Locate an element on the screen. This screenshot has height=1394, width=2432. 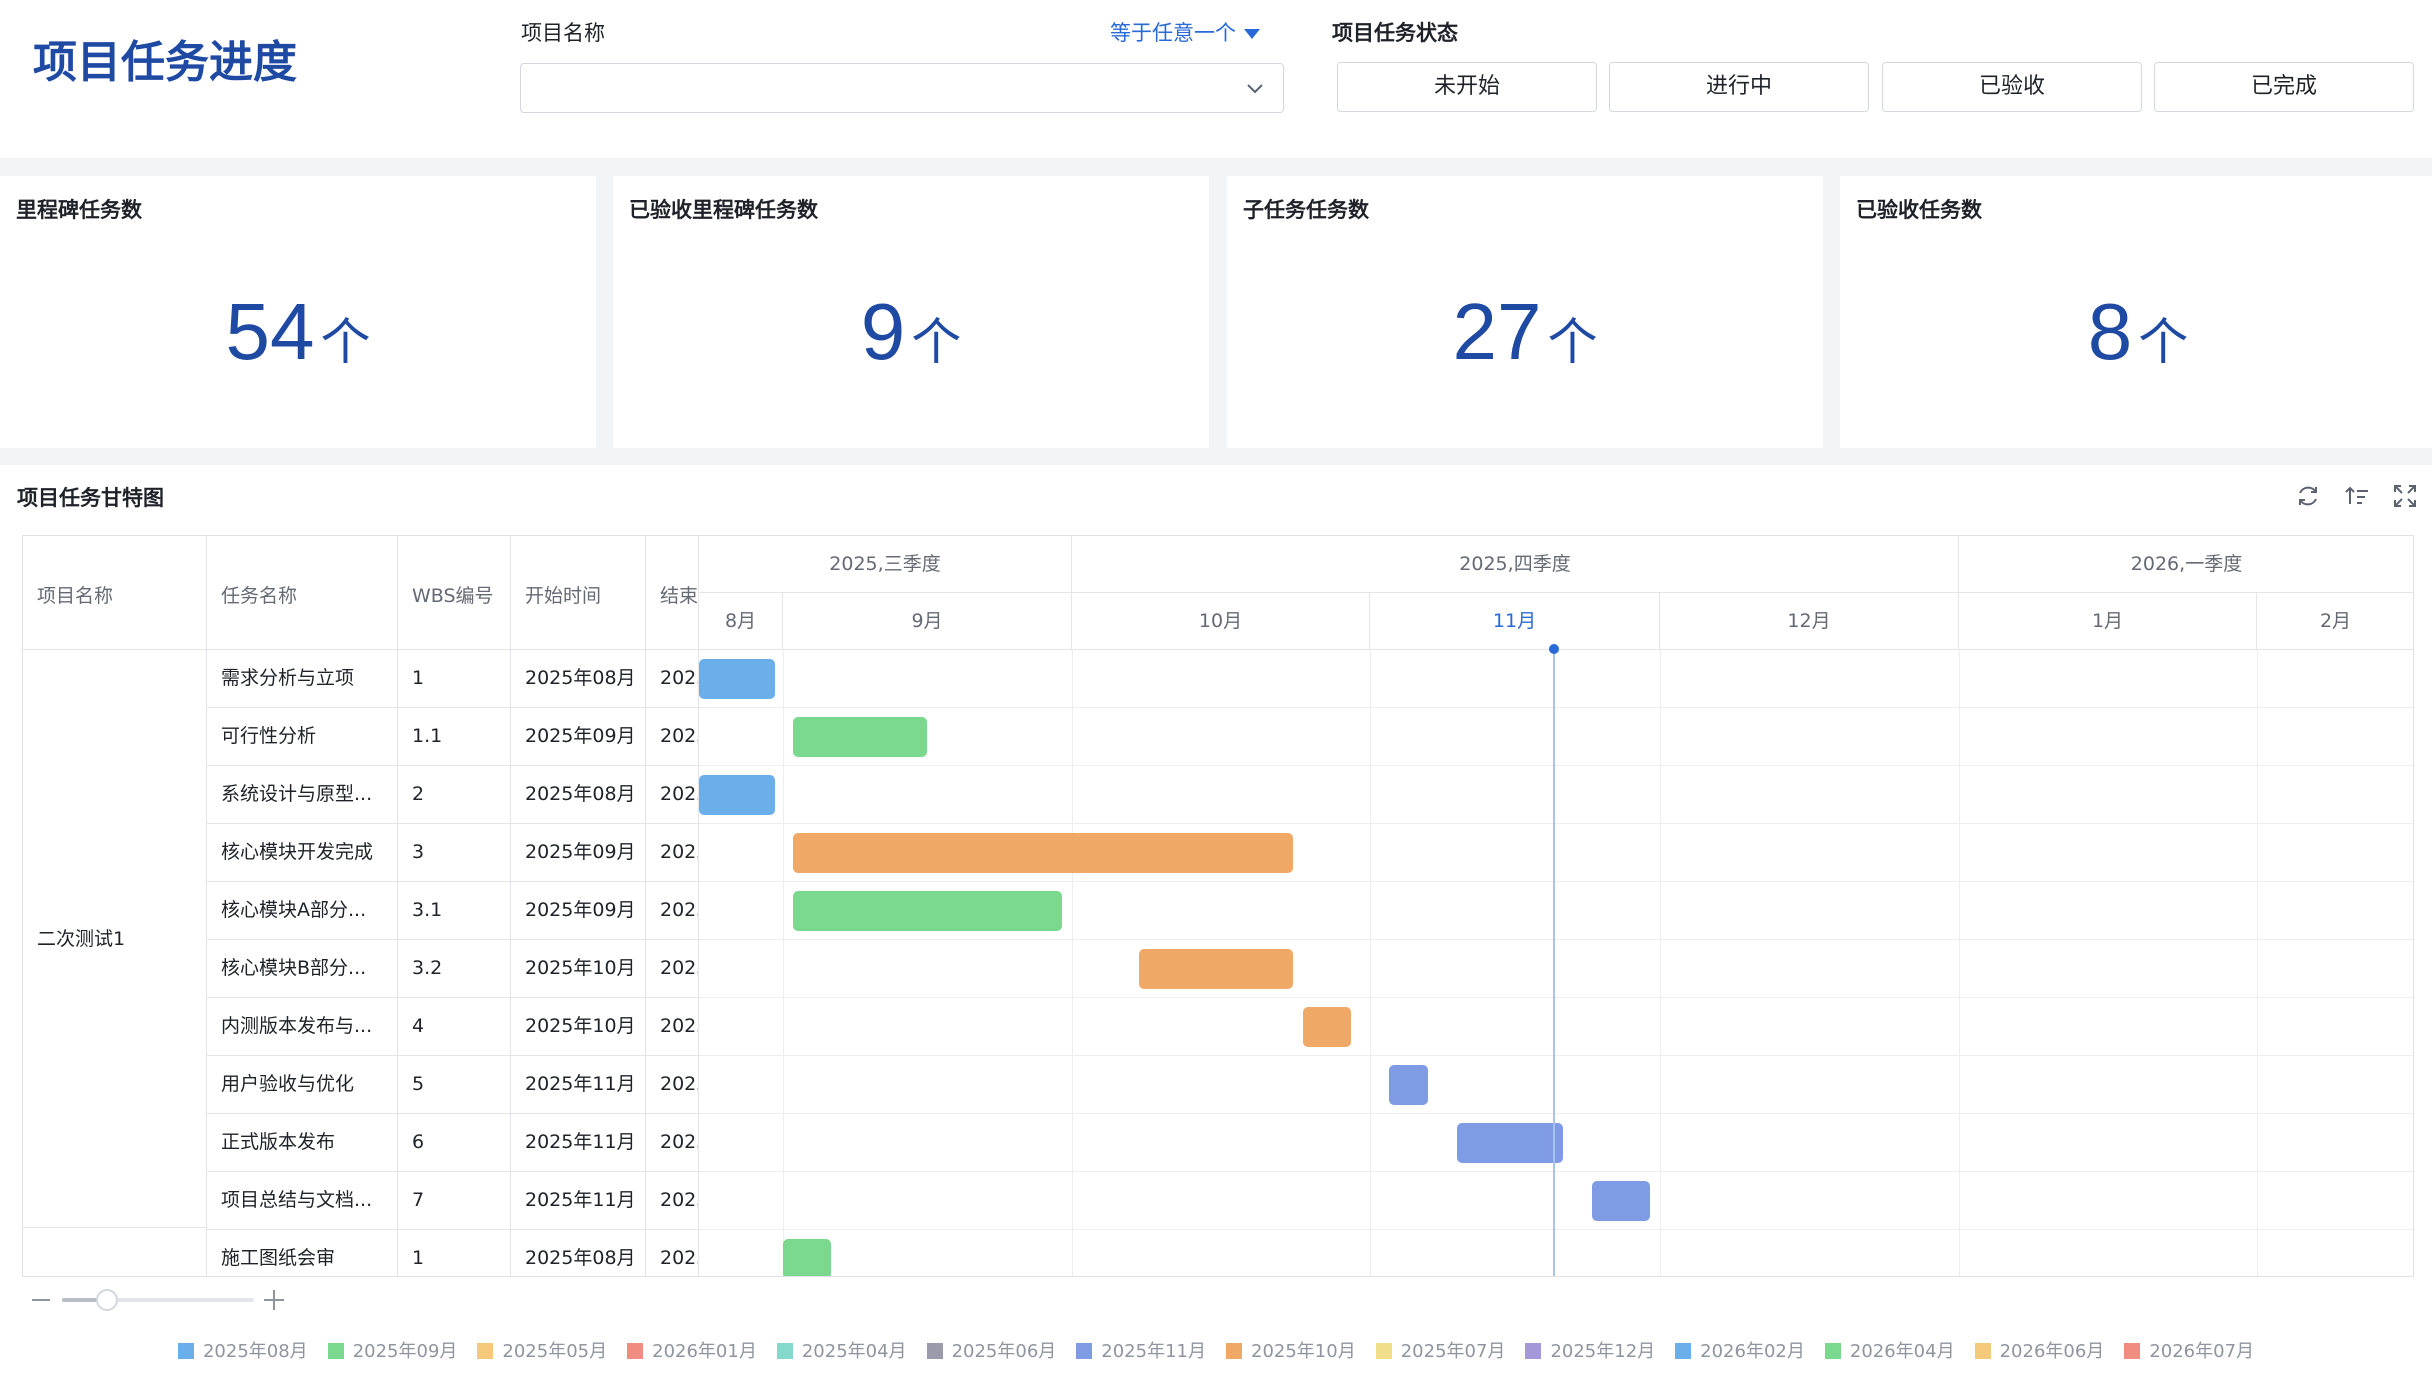
wbs-cell: 3.1 is located at coordinates (454, 911).